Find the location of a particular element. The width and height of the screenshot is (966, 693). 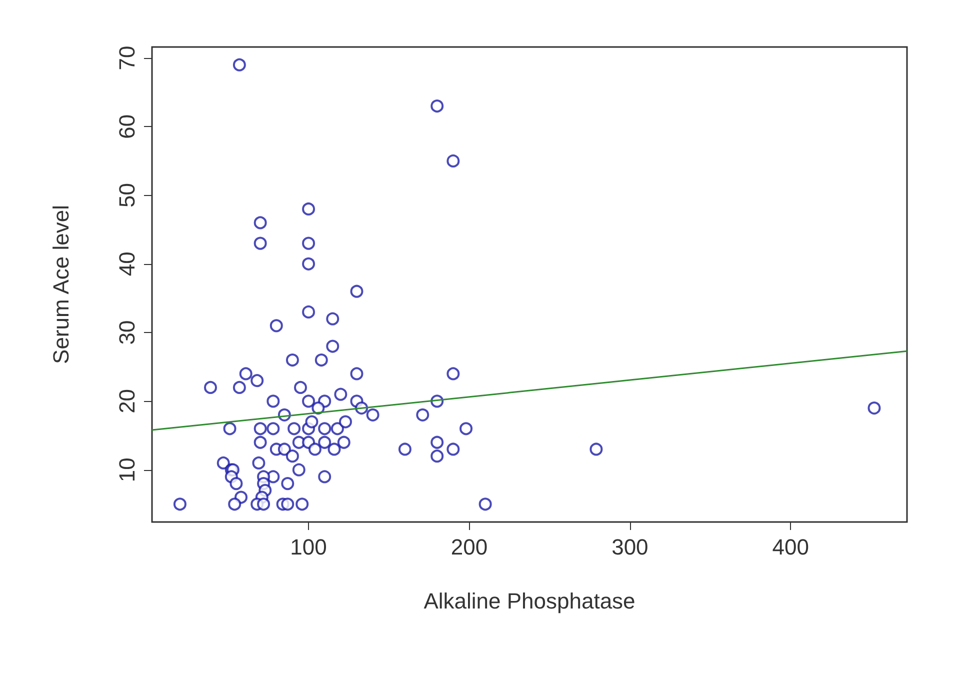

x-tick-label: 100 is located at coordinates (308, 547).